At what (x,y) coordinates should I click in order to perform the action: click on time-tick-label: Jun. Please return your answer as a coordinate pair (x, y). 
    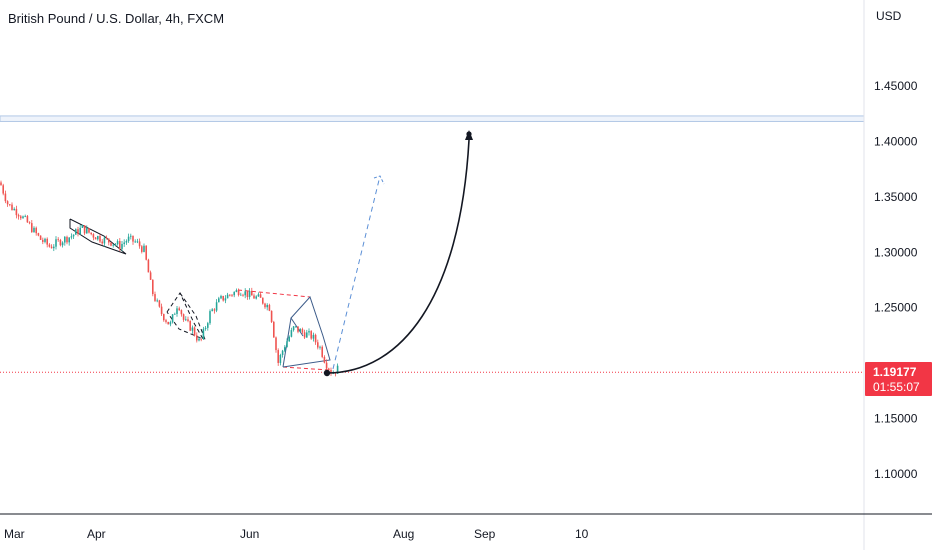
    Looking at the image, I should click on (249, 534).